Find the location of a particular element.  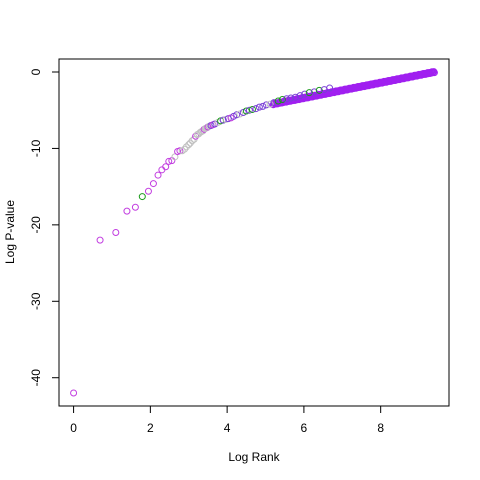

x-axis-label: Log Rank is located at coordinates (254, 457).